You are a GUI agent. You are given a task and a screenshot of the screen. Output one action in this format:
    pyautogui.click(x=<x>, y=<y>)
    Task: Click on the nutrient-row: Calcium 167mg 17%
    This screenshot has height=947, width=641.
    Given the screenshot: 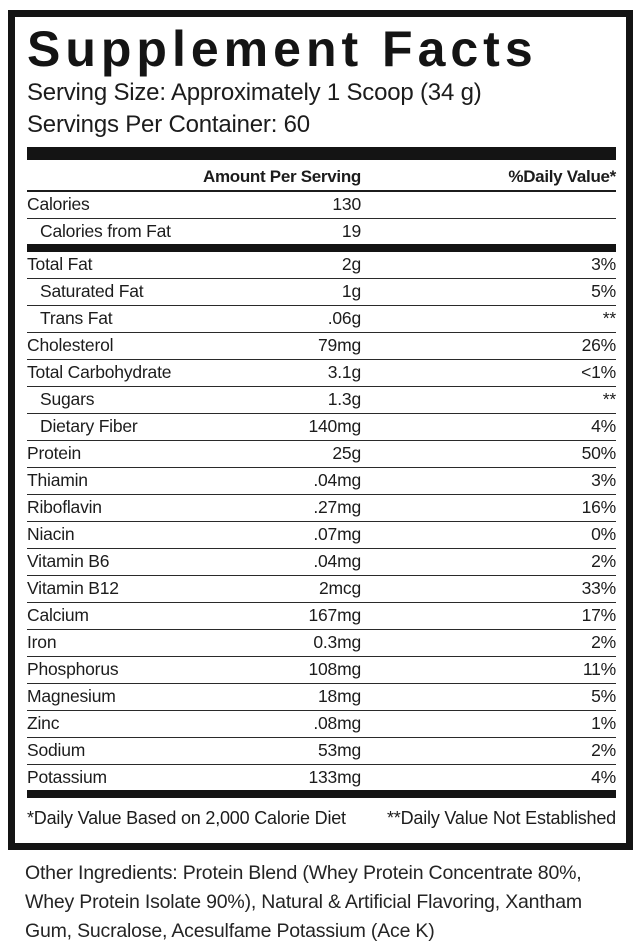 What is the action you would take?
    pyautogui.click(x=321, y=616)
    